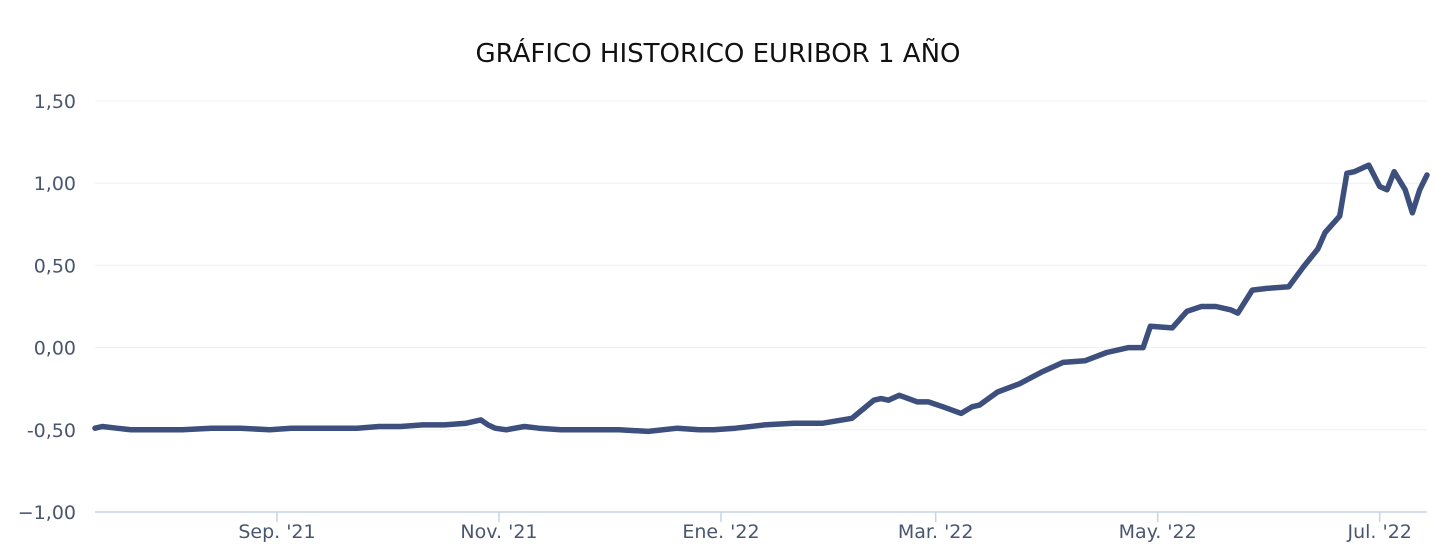  I want to click on x-tick-label: Ene. '22, so click(720, 532).